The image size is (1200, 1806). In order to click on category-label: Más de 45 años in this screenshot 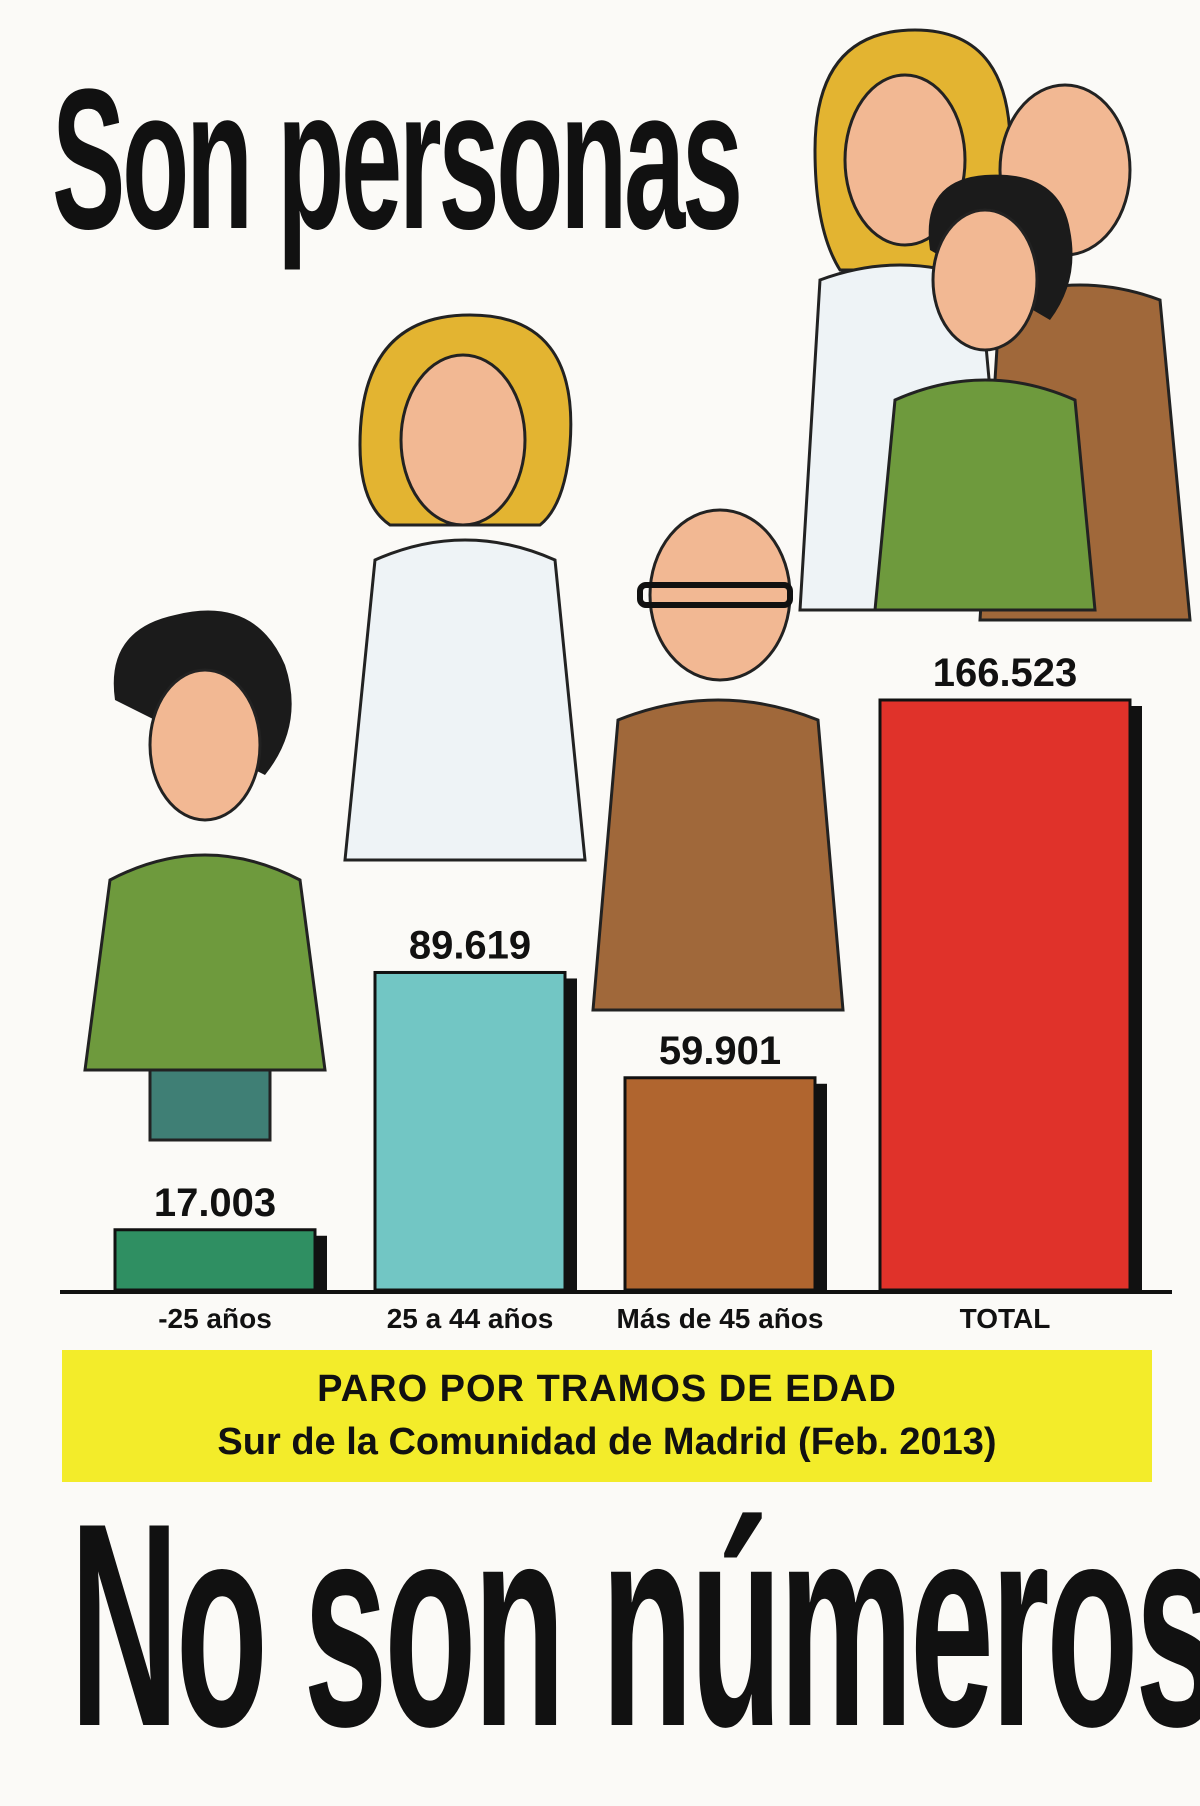, I will do `click(720, 1318)`.